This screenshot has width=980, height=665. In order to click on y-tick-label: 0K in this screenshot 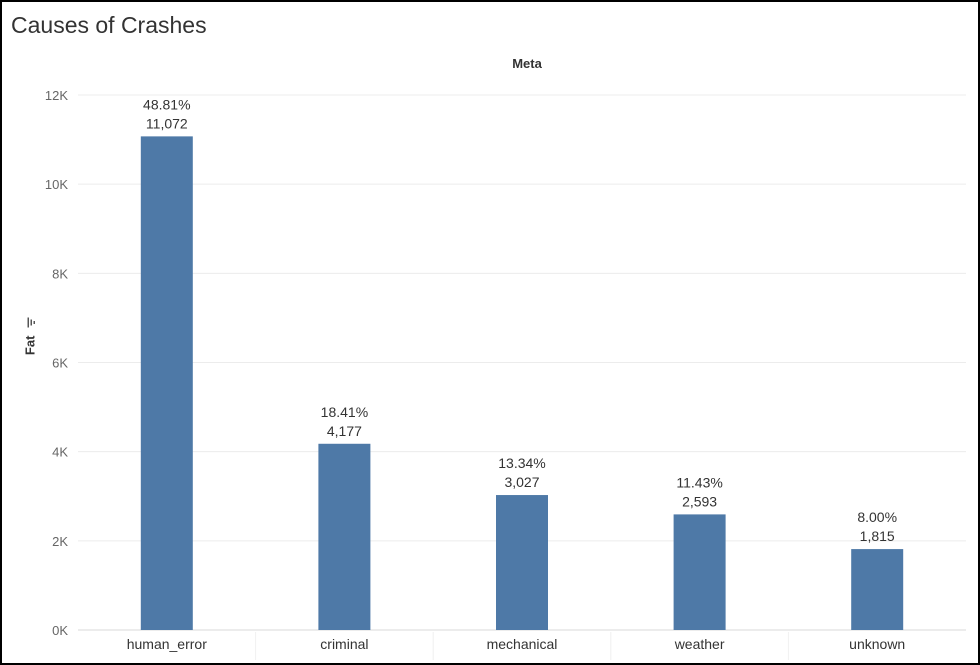, I will do `click(60, 630)`.